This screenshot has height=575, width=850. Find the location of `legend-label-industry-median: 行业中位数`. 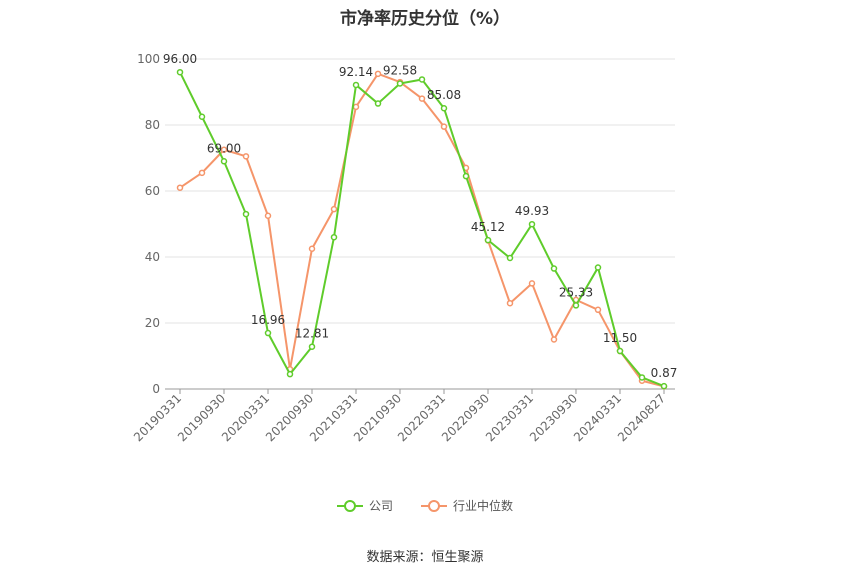

legend-label-industry-median: 行业中位数 is located at coordinates (483, 506).